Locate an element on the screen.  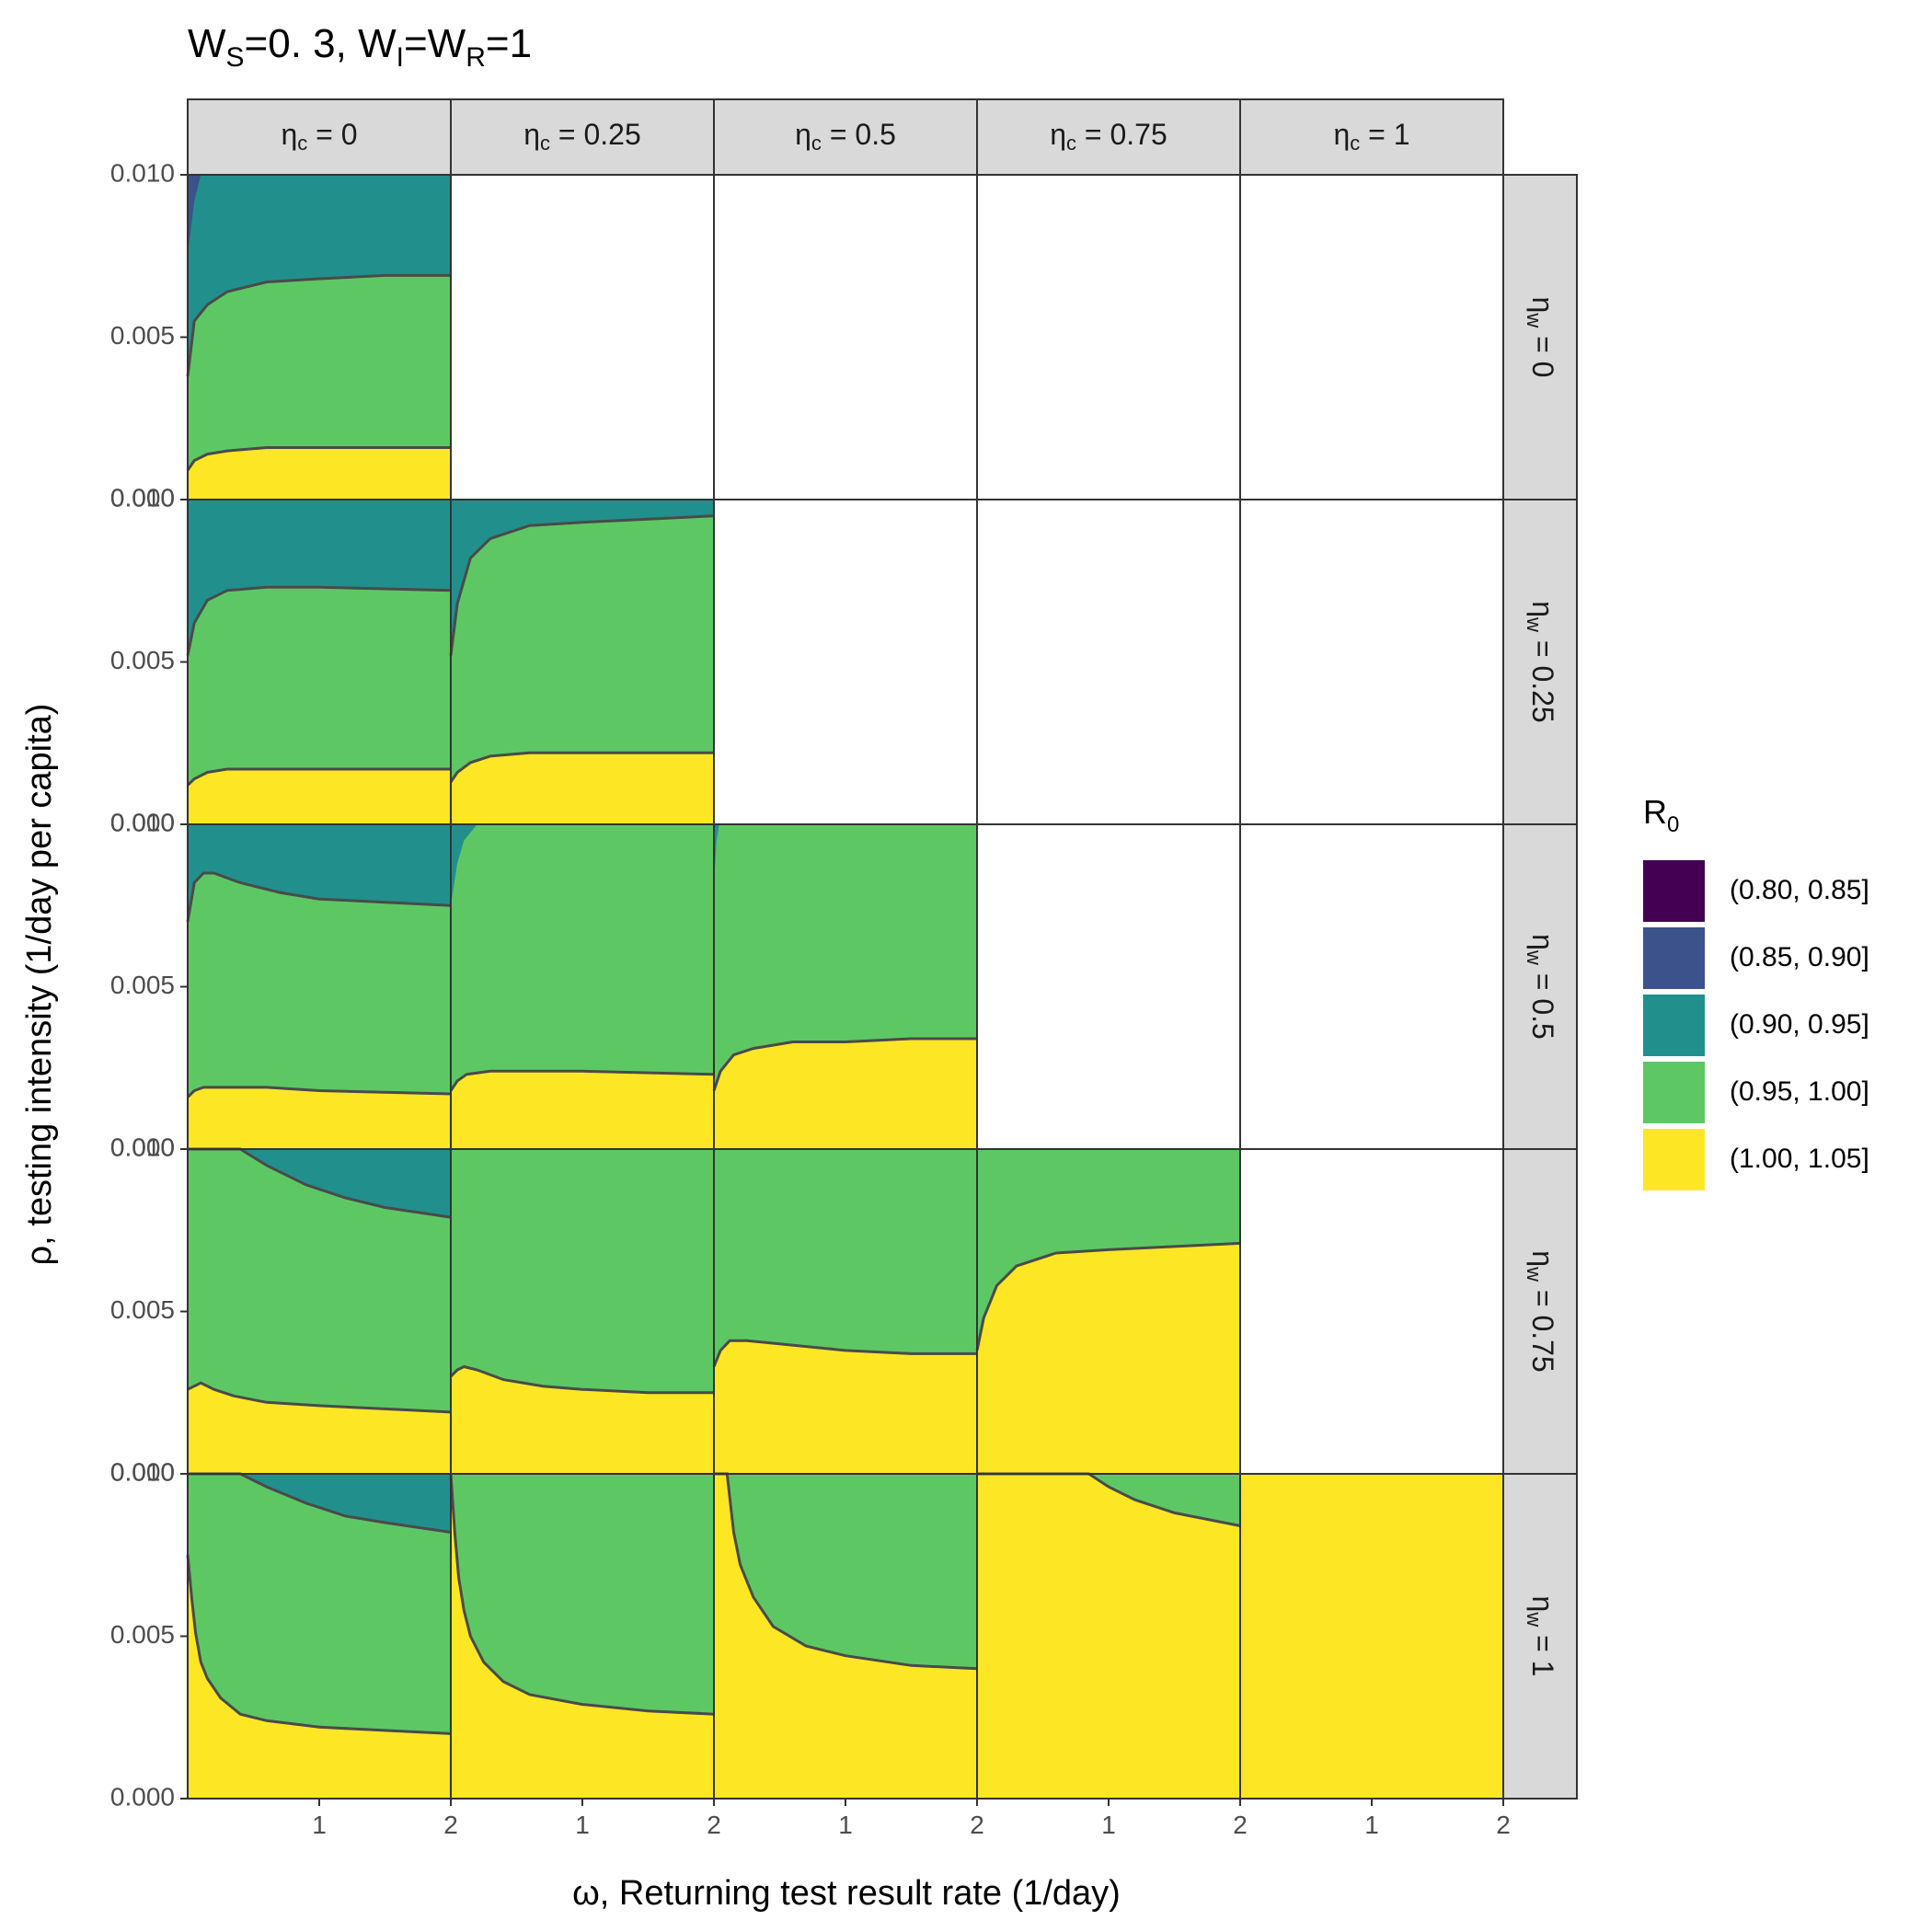
panel-r4-c2 is located at coordinates (845, 1636).